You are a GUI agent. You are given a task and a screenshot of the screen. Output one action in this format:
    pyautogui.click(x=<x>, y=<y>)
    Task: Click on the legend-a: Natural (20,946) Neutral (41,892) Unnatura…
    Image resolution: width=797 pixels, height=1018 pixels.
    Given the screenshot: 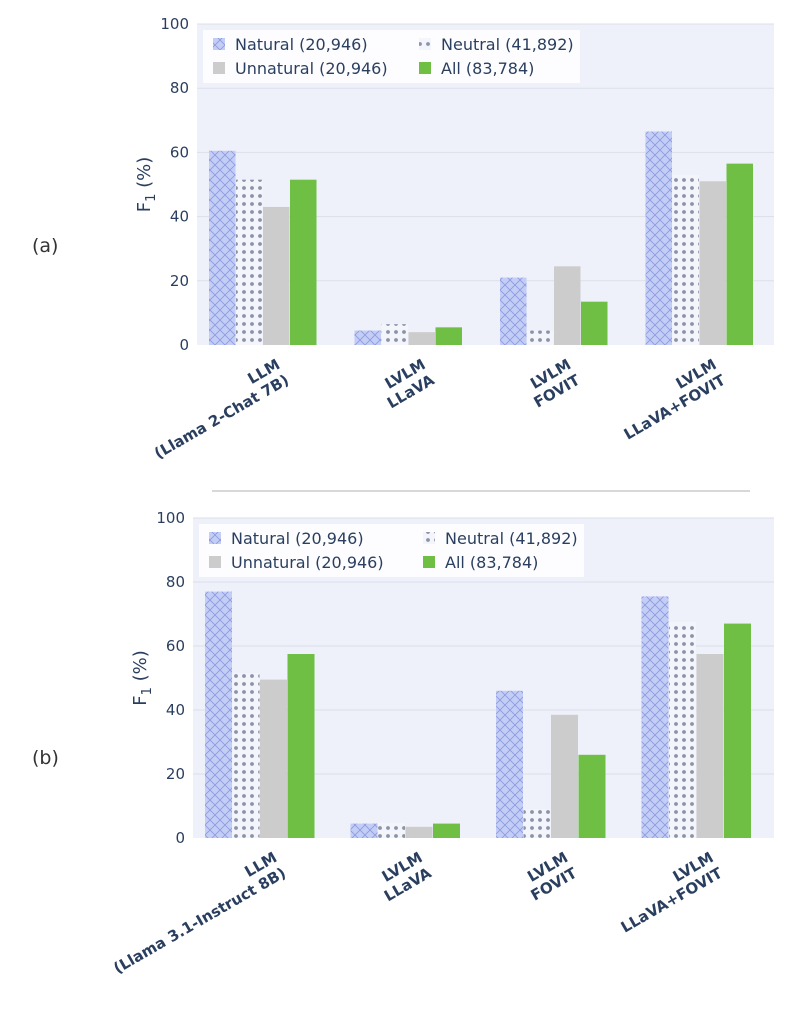 What is the action you would take?
    pyautogui.click(x=391, y=56)
    